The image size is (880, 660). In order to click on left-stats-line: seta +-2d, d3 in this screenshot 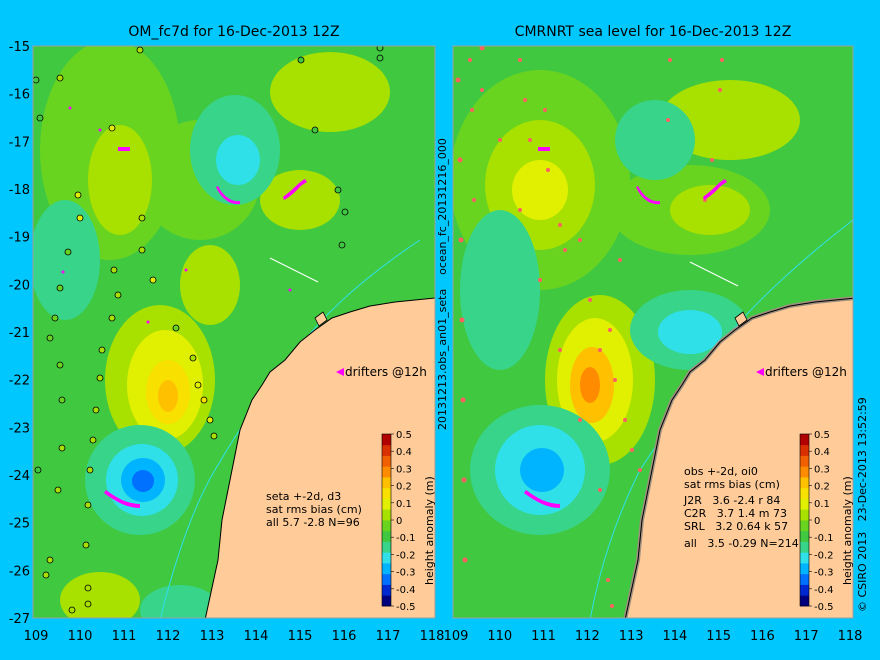, I will do `click(303, 496)`.